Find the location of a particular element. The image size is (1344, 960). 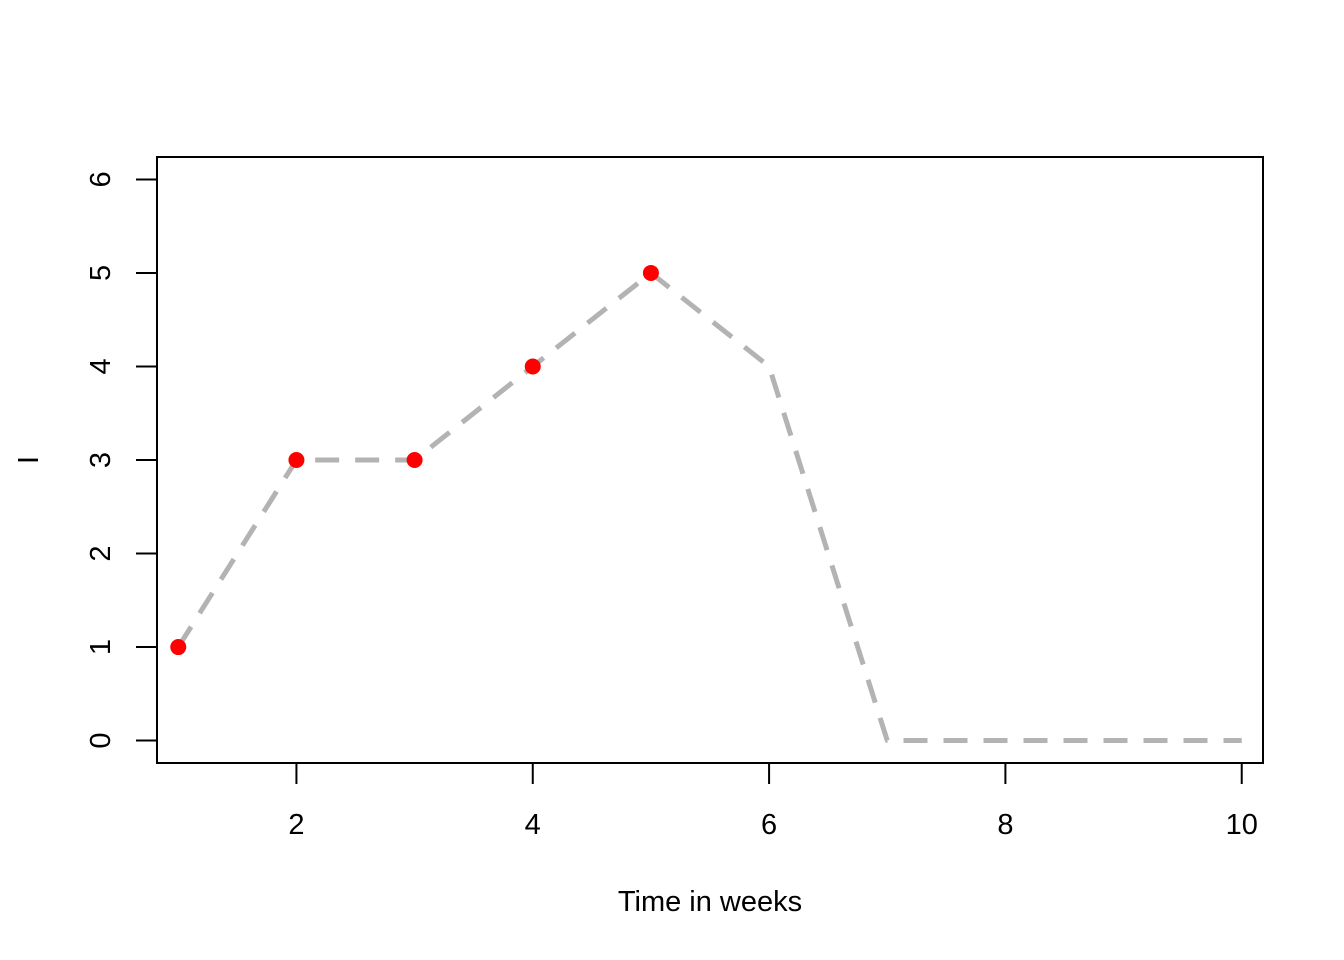

x-tick-label: 10 is located at coordinates (1242, 825).